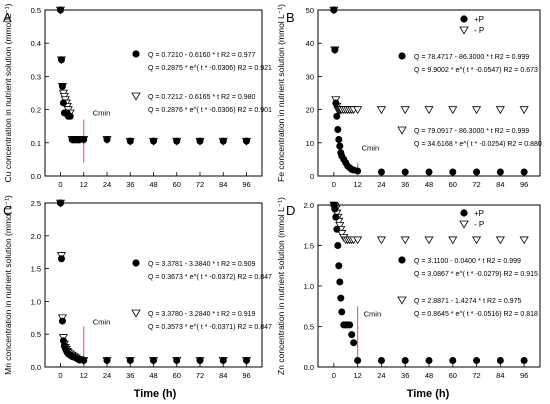  I want to click on equation-text: Q = 79.0917 - 86.3000 * t R2 = 0.999, so click(471, 131).